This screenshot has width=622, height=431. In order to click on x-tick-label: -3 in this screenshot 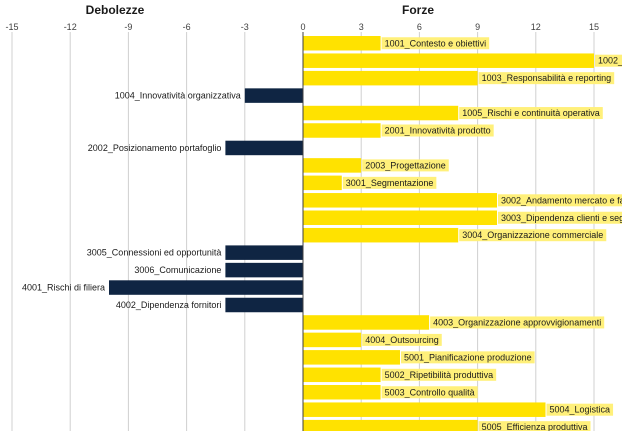, I will do `click(245, 27)`.